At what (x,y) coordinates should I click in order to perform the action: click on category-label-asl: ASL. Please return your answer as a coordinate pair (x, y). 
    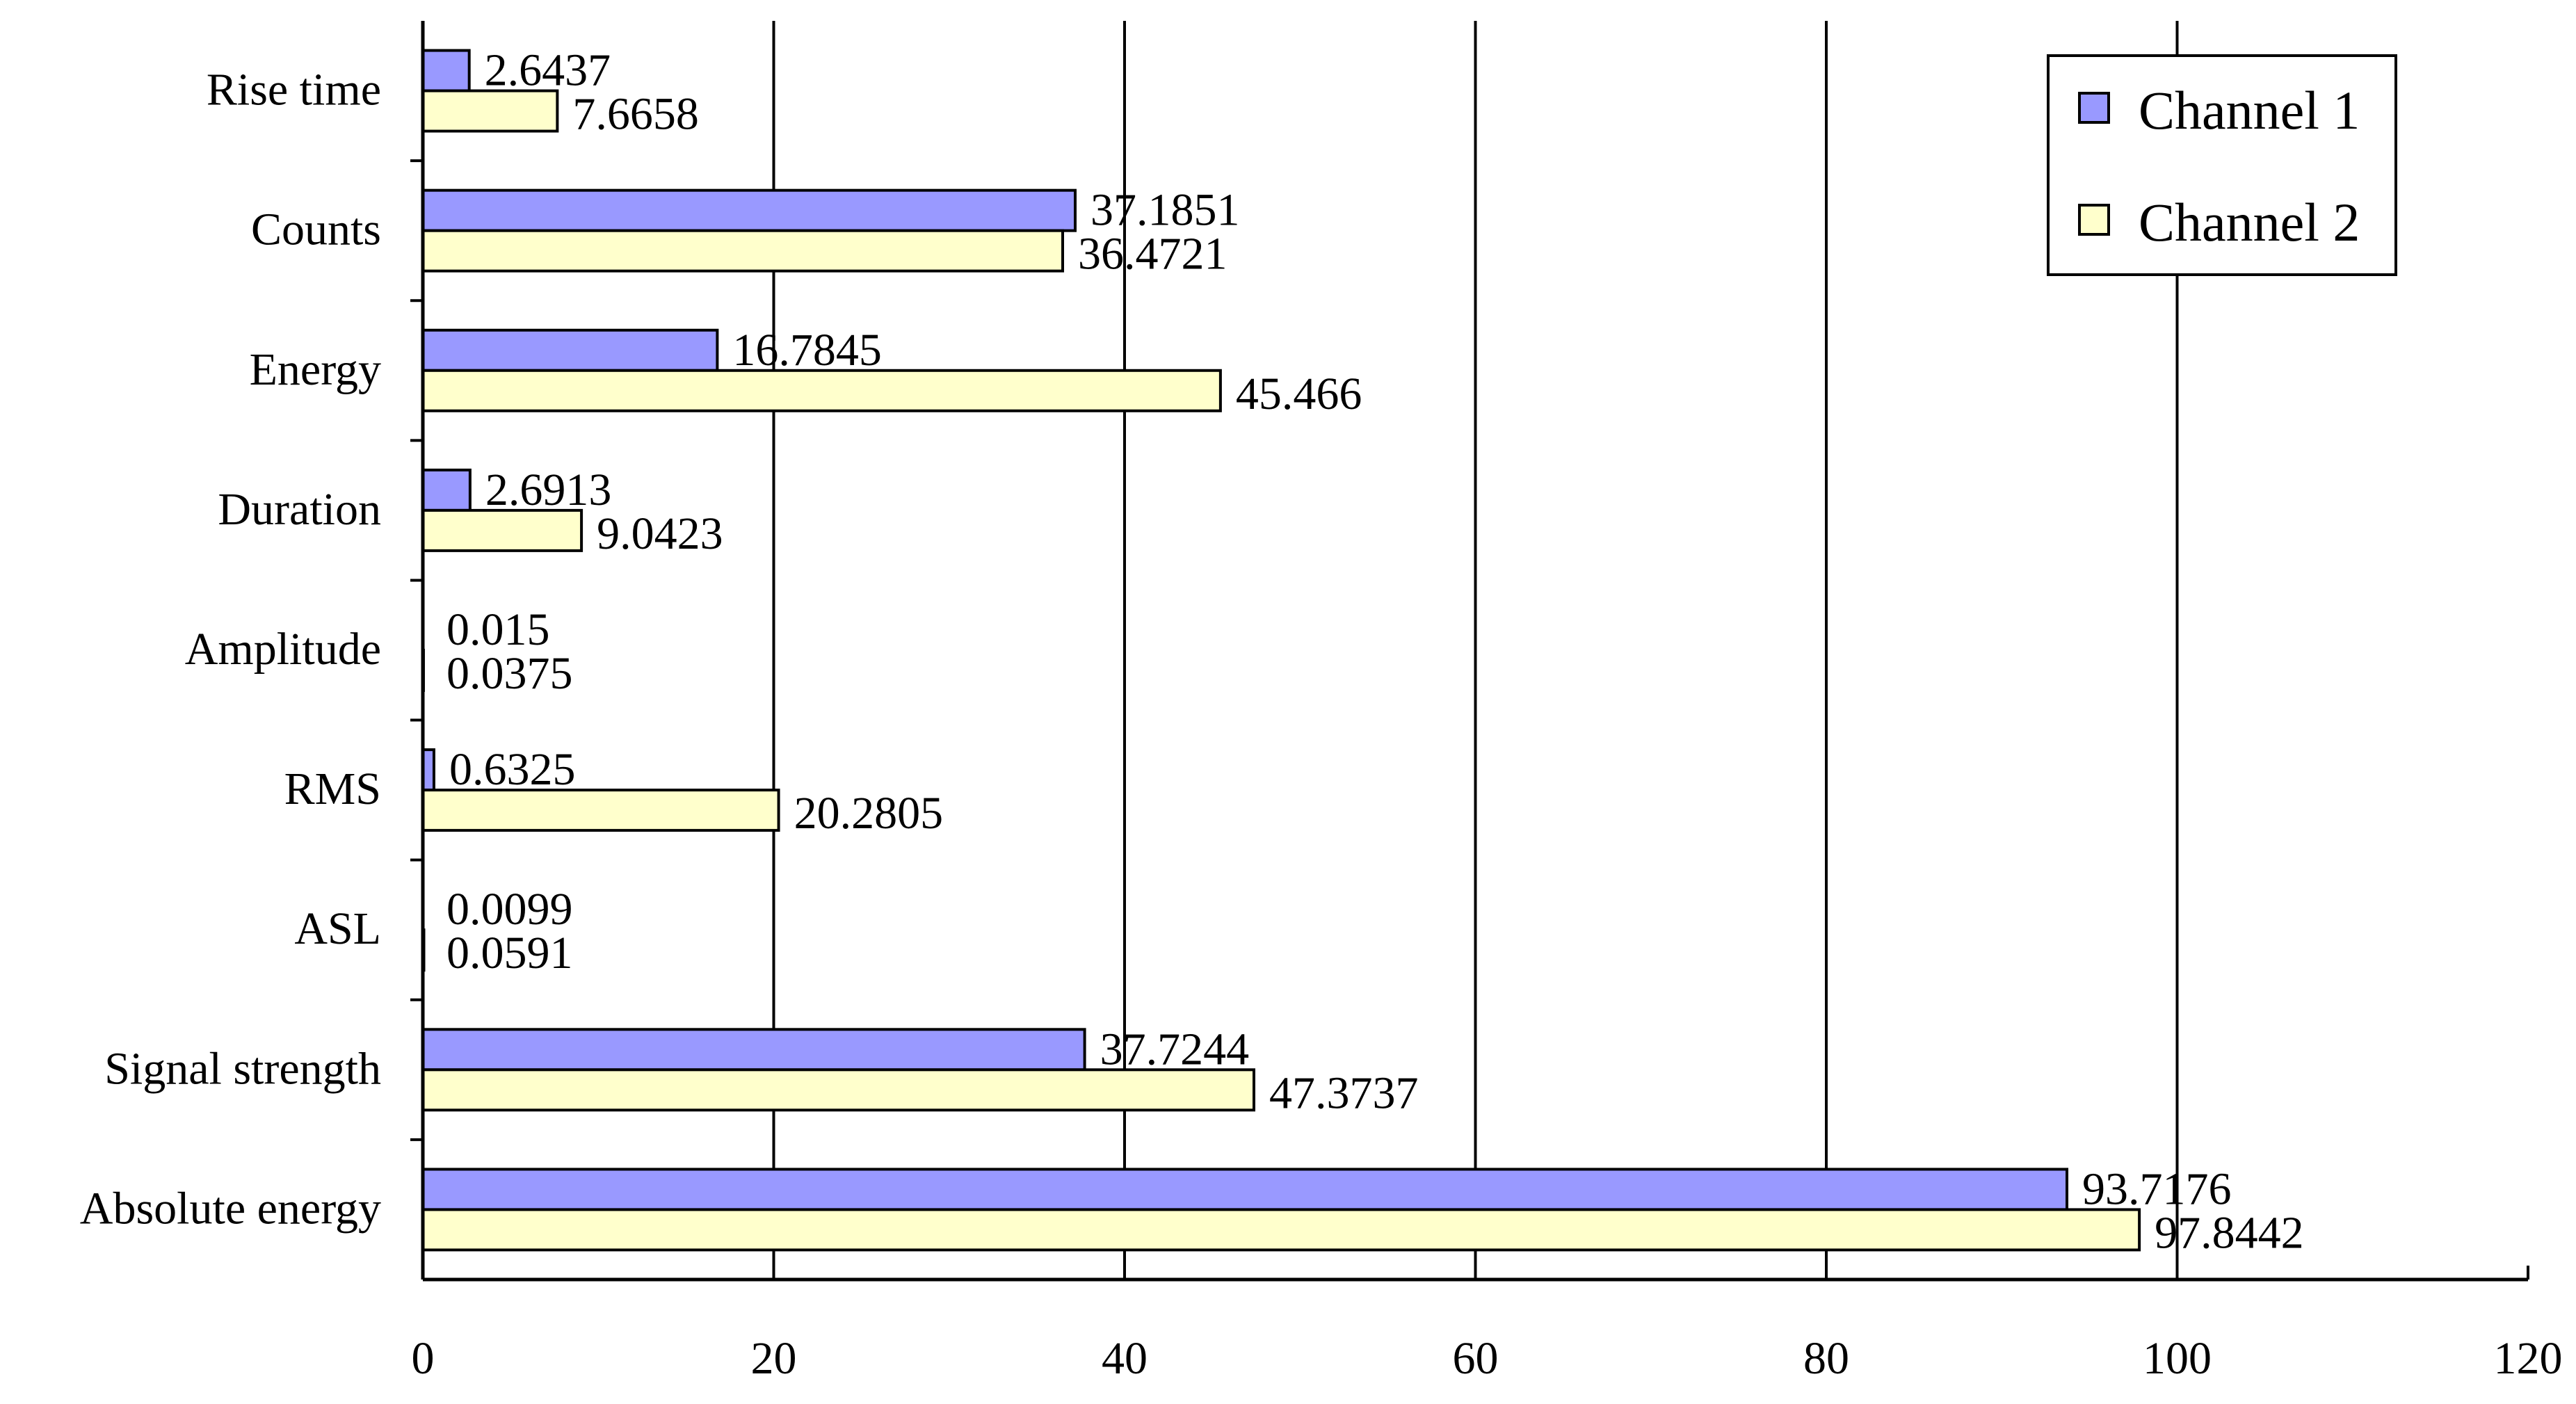
    Looking at the image, I should click on (337, 928).